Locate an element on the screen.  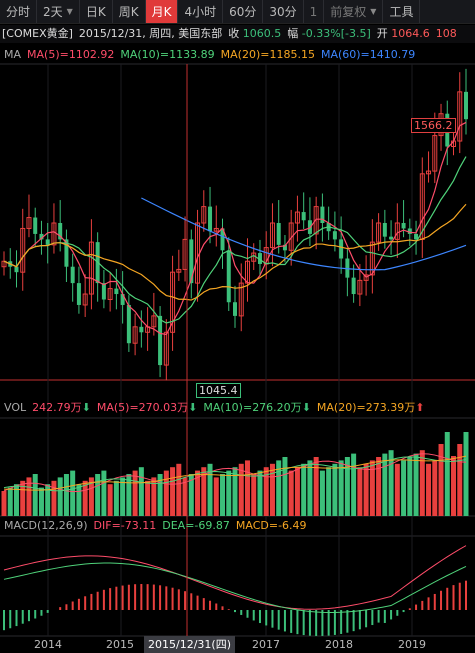
tab-daily-k: 日K is located at coordinates (96, 11).